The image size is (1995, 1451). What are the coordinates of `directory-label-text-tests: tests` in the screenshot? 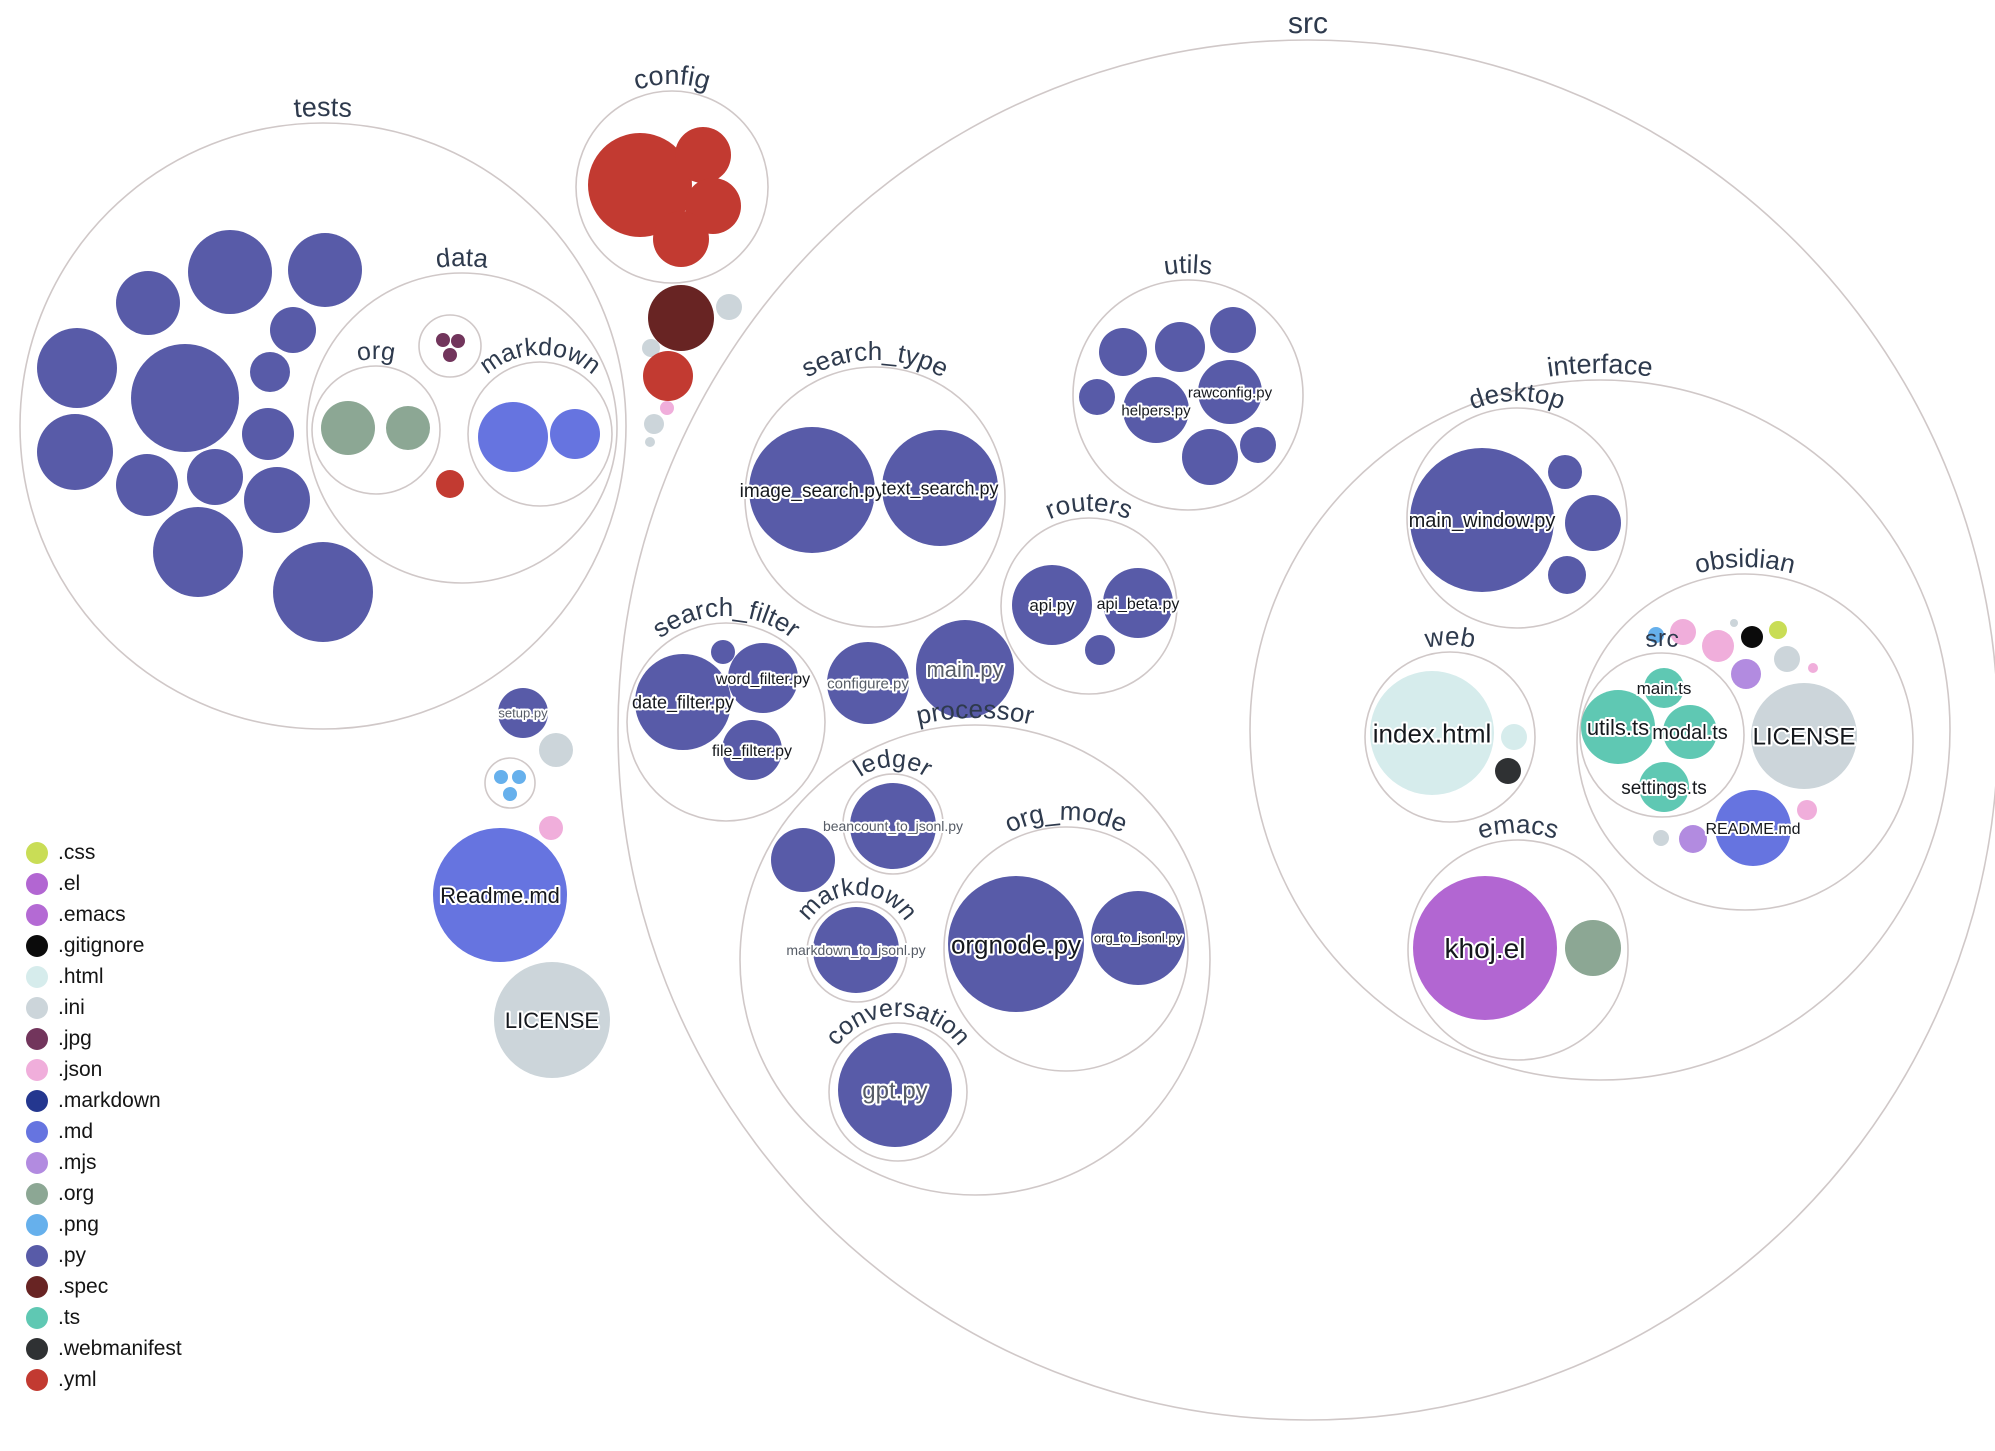 It's located at (323, 107).